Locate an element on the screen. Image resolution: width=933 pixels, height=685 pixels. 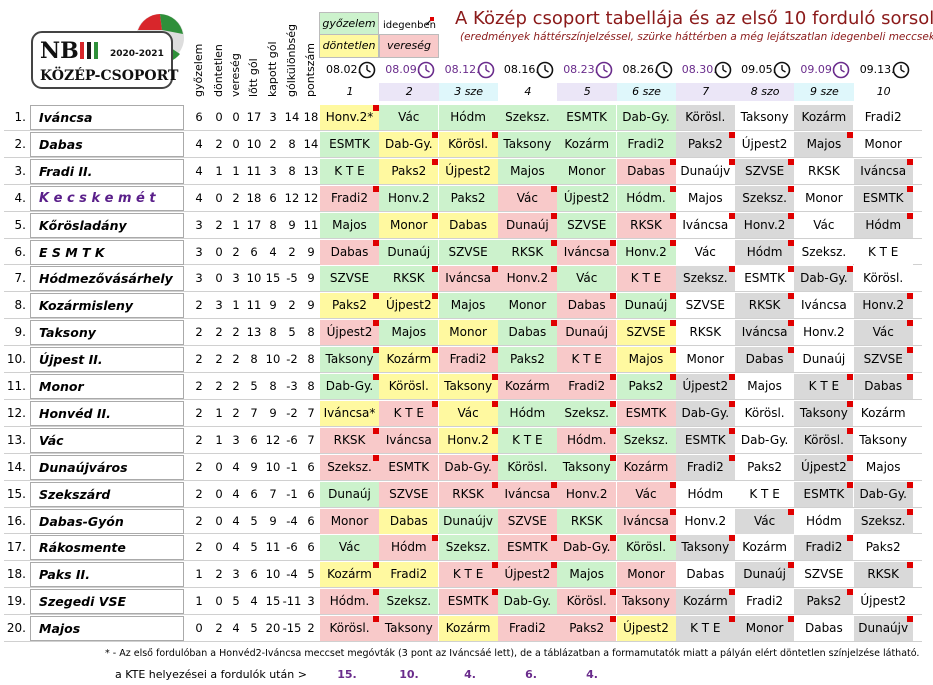
match-cell: SZVSE is located at coordinates (705, 306).